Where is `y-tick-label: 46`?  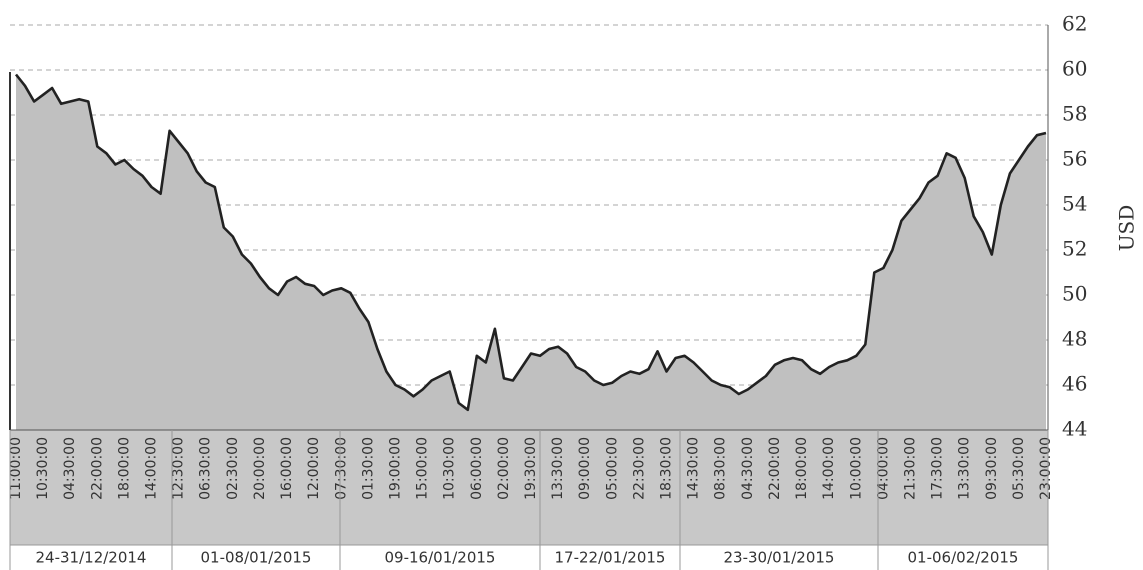 y-tick-label: 46 is located at coordinates (1074, 384).